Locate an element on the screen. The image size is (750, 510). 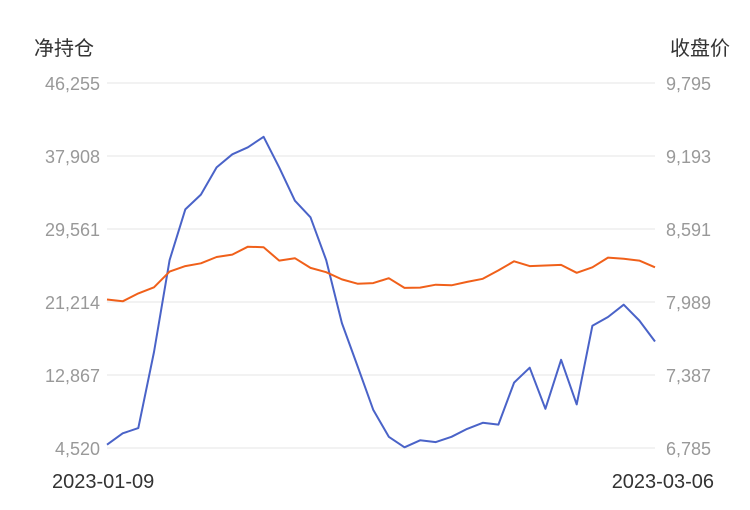
right-tick-label: 9,795 is located at coordinates (688, 84).